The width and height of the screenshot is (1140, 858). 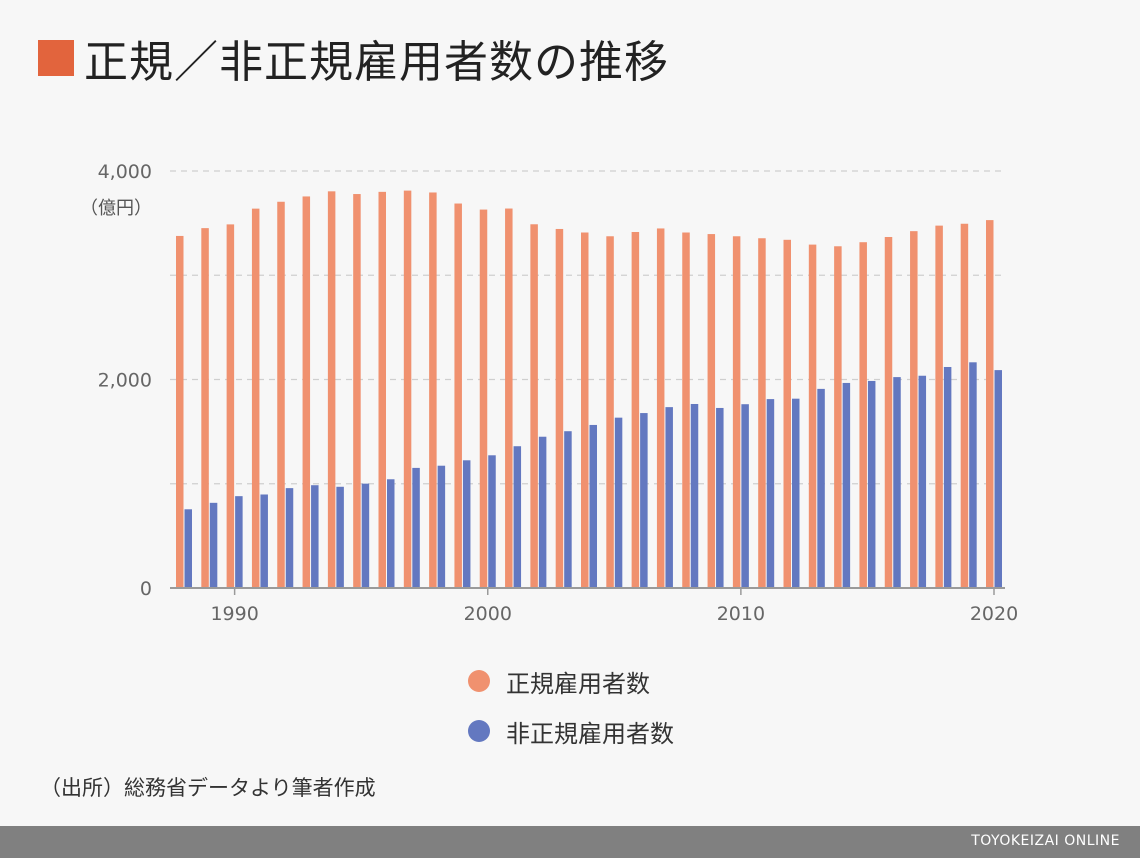 What do you see at coordinates (488, 614) in the screenshot?
I see `x-tick-label: 2000` at bounding box center [488, 614].